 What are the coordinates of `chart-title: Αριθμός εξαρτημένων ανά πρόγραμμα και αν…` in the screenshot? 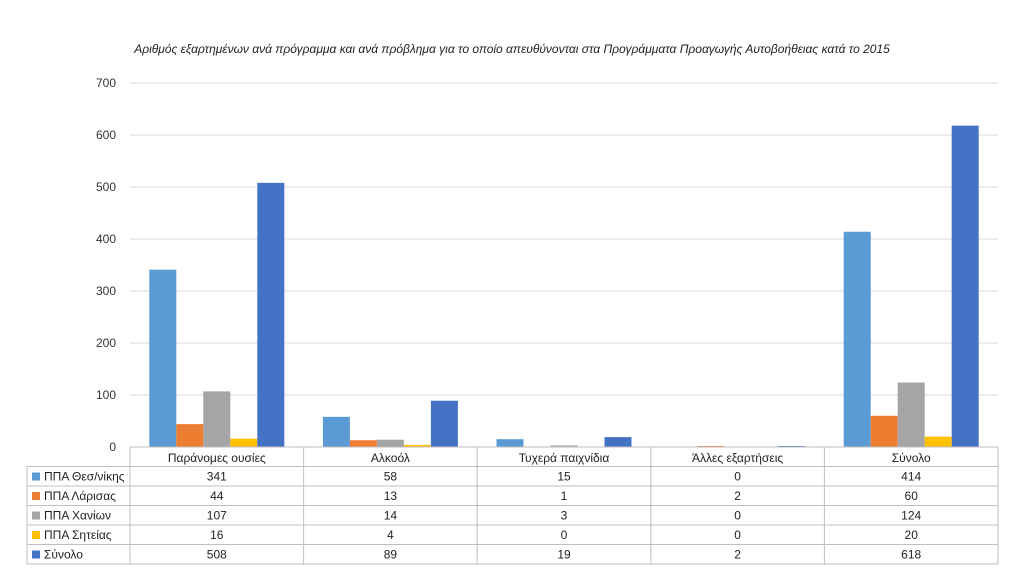 It's located at (512, 49).